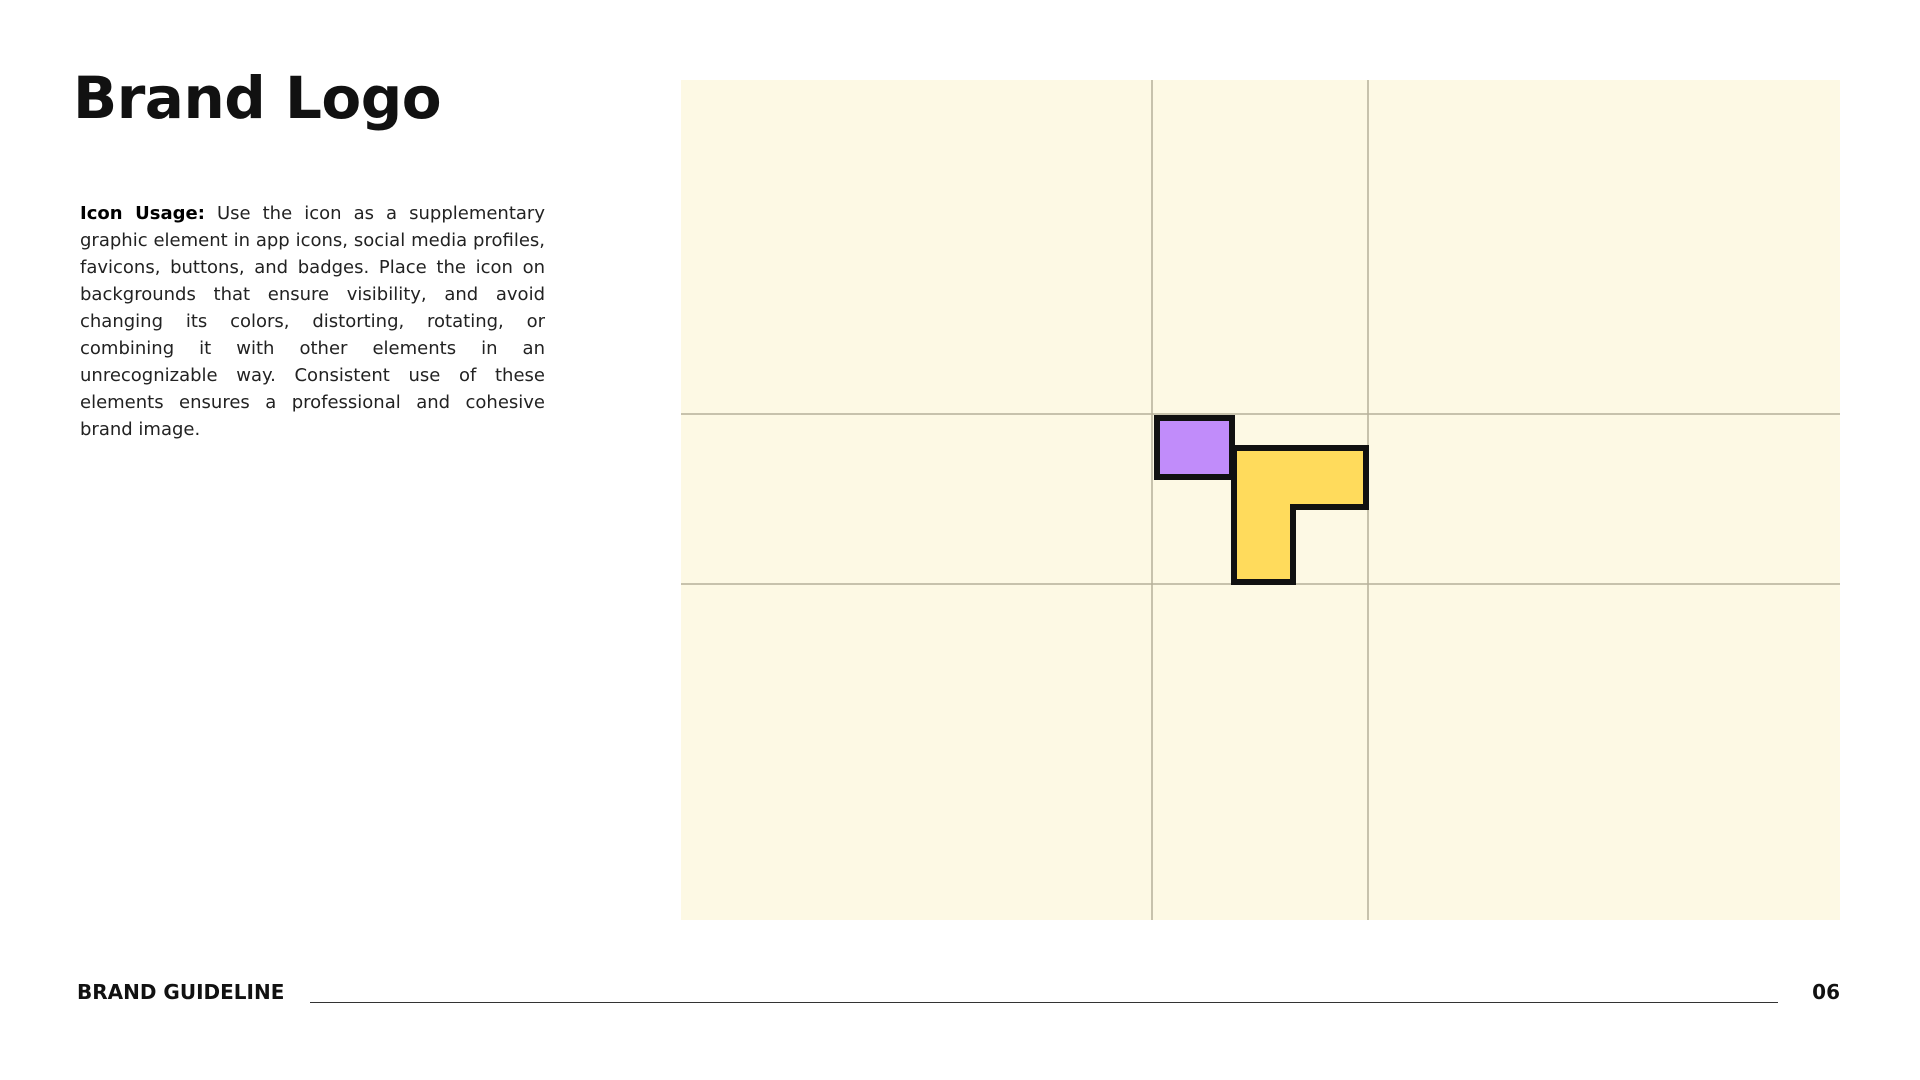 Image resolution: width=1920 pixels, height=1080 pixels. I want to click on icon-square, so click(1194, 447).